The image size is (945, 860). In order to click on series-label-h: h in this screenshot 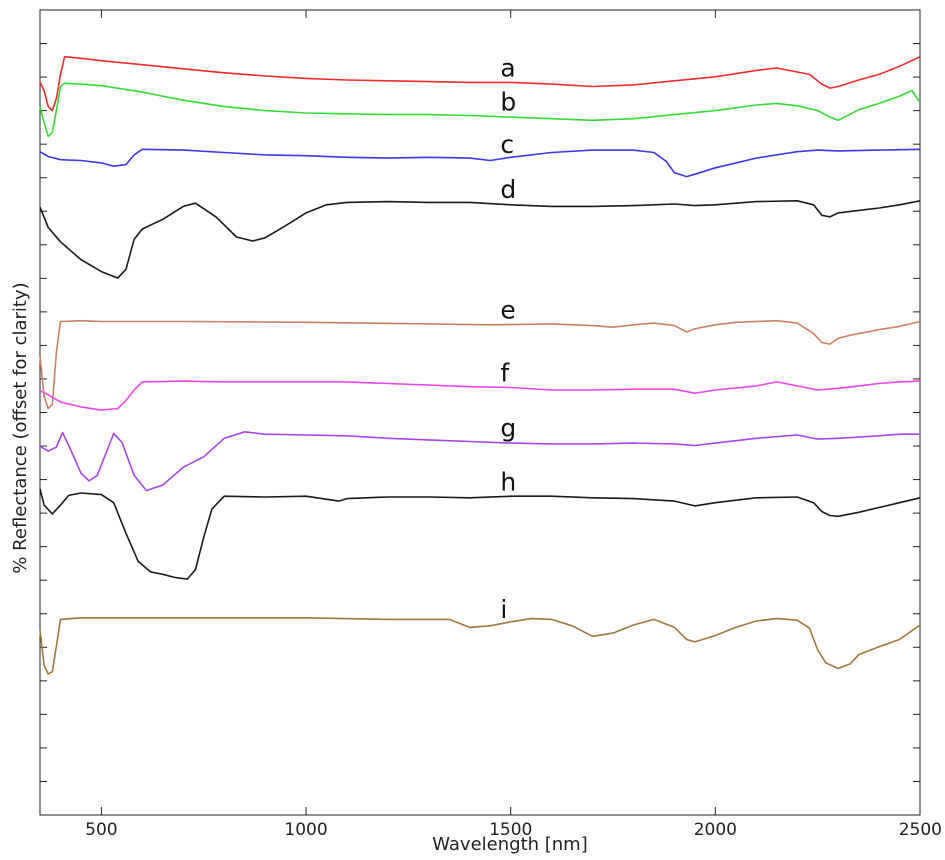, I will do `click(508, 482)`.